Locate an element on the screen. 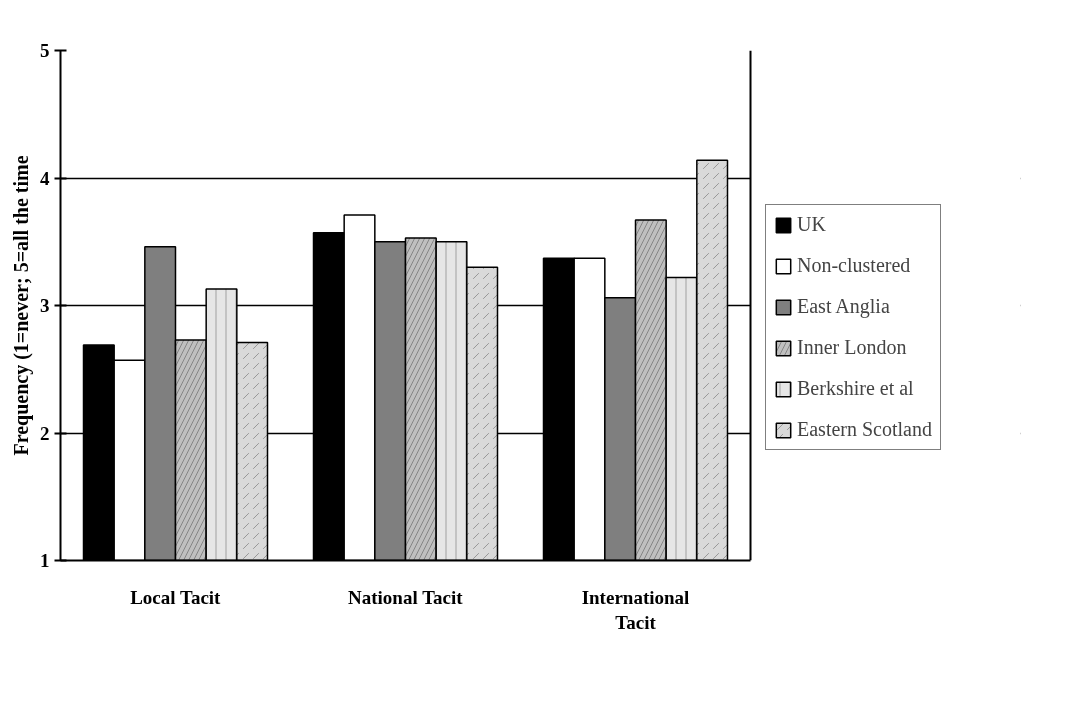 This screenshot has height=716, width=1092. legend-label: Non-clustered is located at coordinates (854, 265).